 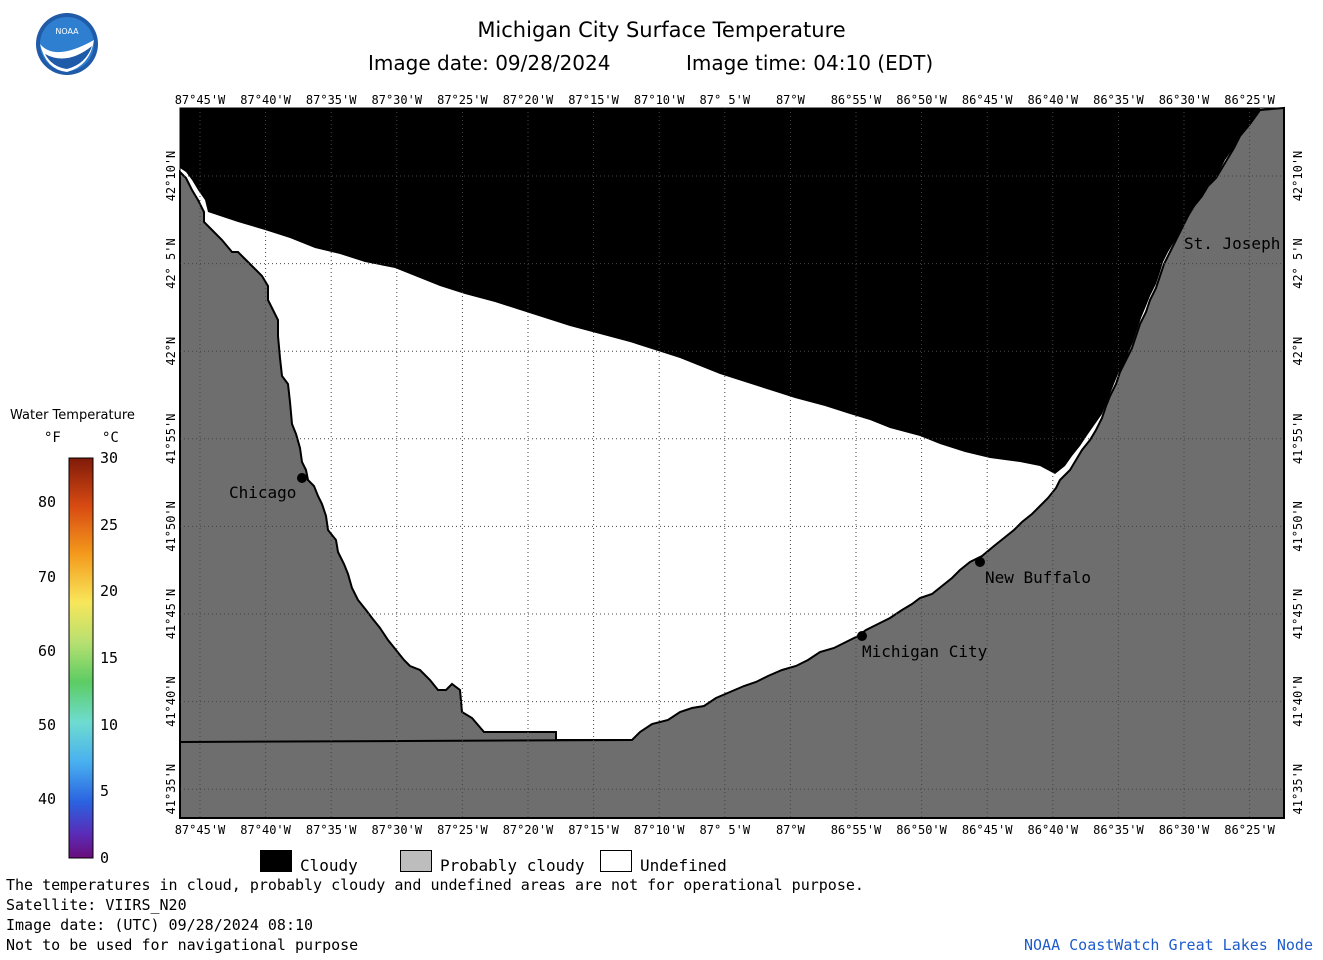 I want to click on colorbar-c-tick: 5, so click(x=105, y=791).